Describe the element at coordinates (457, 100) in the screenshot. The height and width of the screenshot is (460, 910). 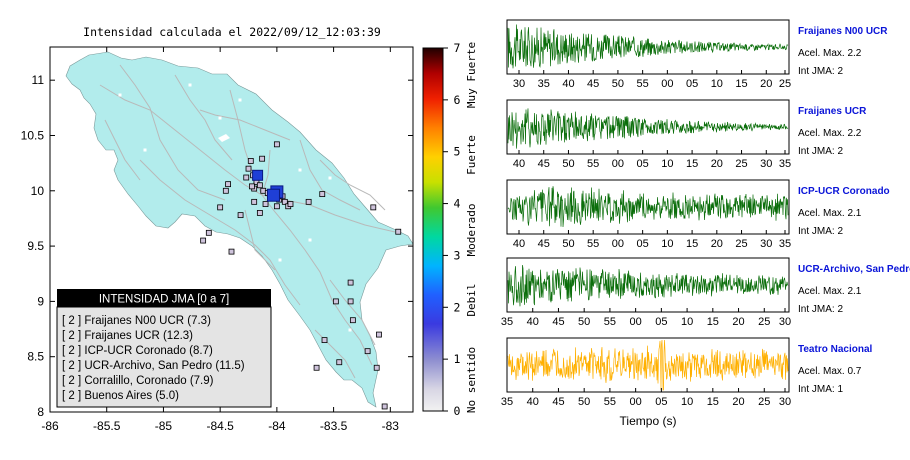
I see `colorbar-tick-label: 6` at that location.